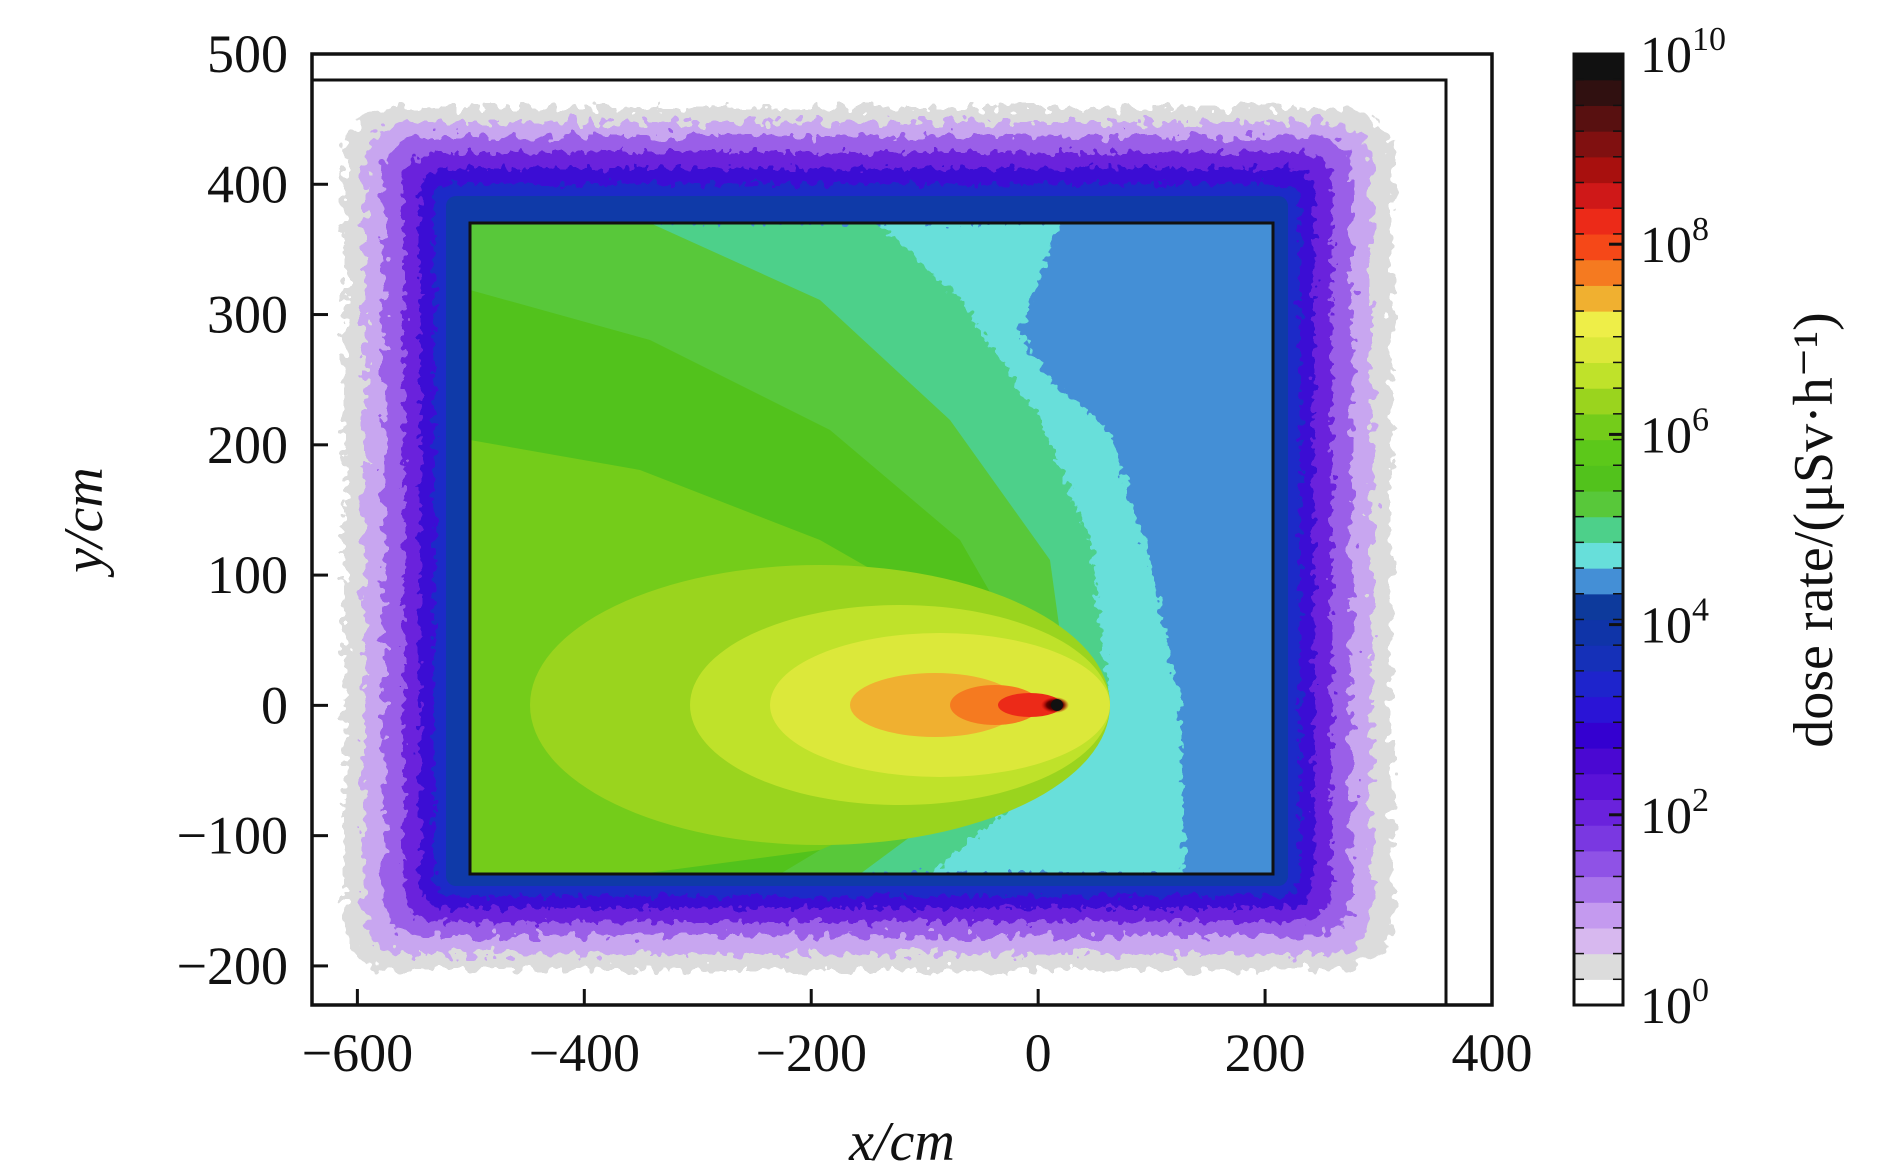 The image size is (1890, 1174). I want to click on colorbar, so click(1598, 530).